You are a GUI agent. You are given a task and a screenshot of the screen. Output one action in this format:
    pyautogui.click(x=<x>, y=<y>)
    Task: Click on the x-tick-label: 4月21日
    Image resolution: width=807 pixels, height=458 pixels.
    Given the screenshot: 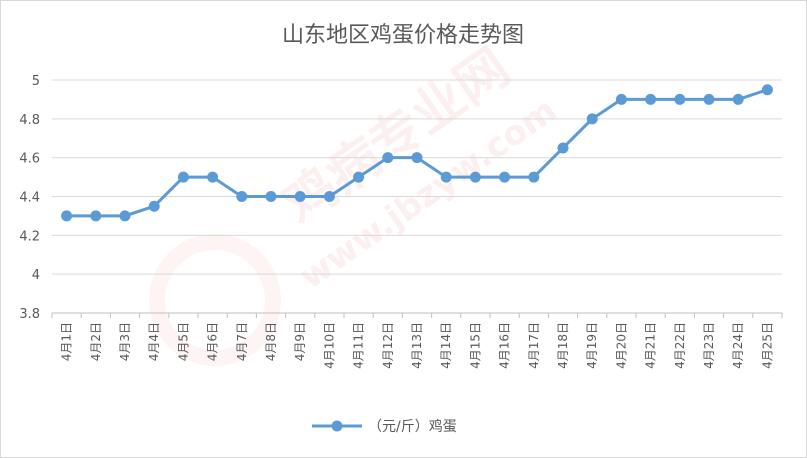 What is the action you would take?
    pyautogui.click(x=651, y=345)
    